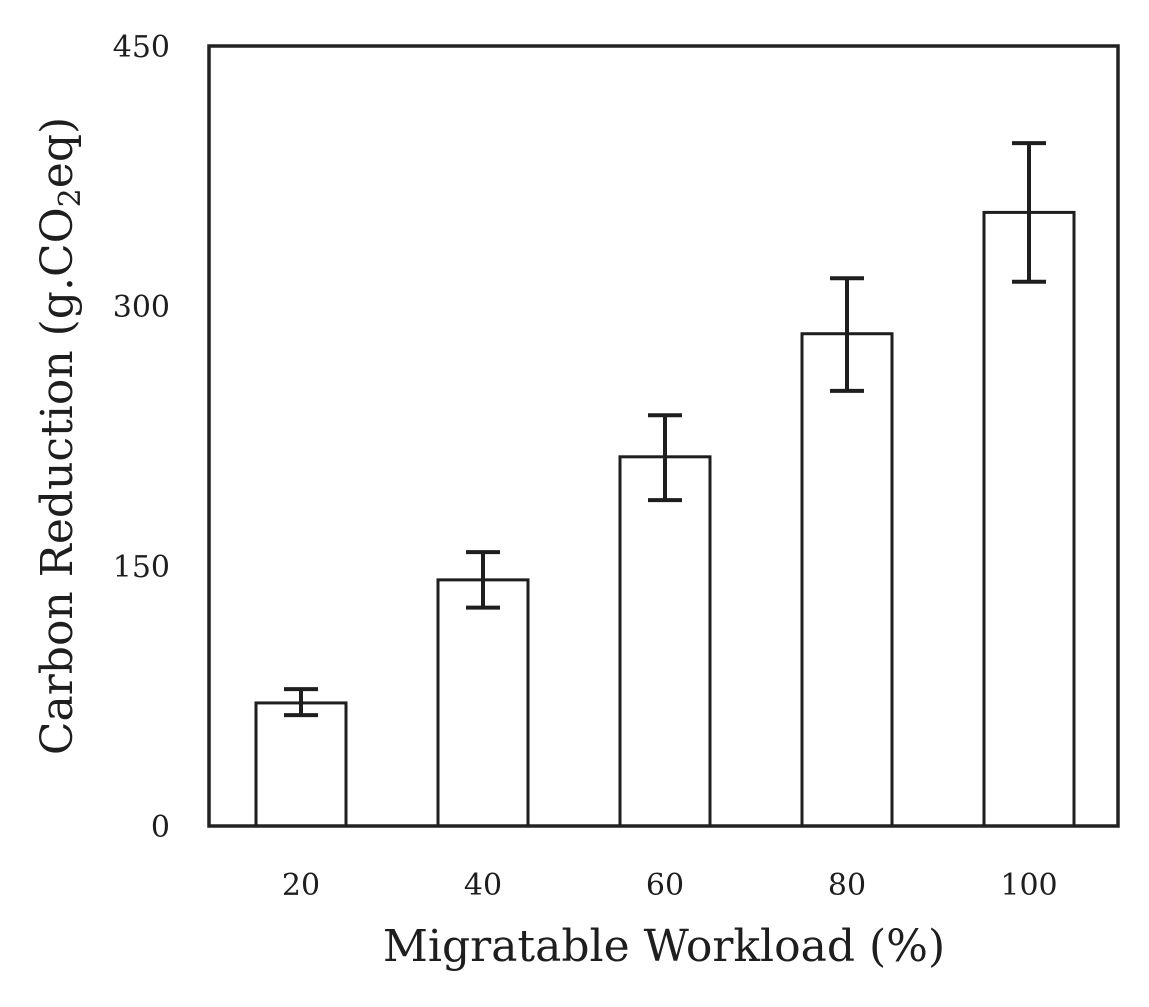 The width and height of the screenshot is (1149, 1007). What do you see at coordinates (664, 946) in the screenshot?
I see `x-axis-label: Migratable Workload (%)` at bounding box center [664, 946].